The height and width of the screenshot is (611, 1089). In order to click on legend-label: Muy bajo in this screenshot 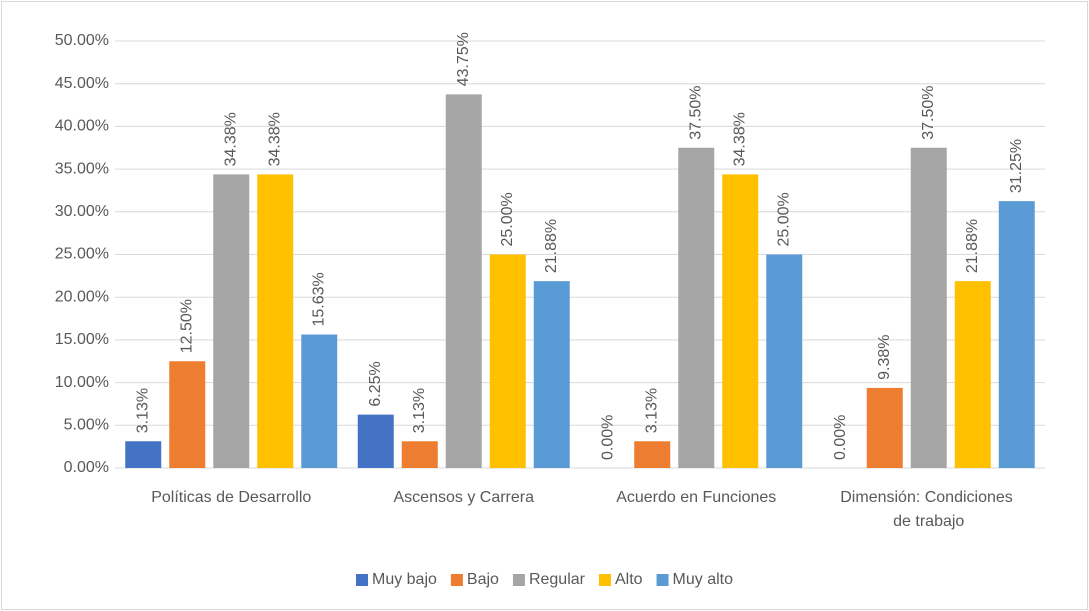, I will do `click(404, 579)`.